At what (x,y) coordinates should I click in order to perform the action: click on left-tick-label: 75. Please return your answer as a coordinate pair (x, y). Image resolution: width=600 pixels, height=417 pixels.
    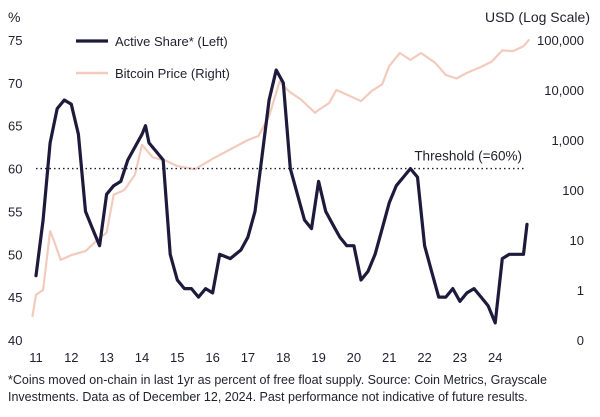
    Looking at the image, I should click on (15, 40).